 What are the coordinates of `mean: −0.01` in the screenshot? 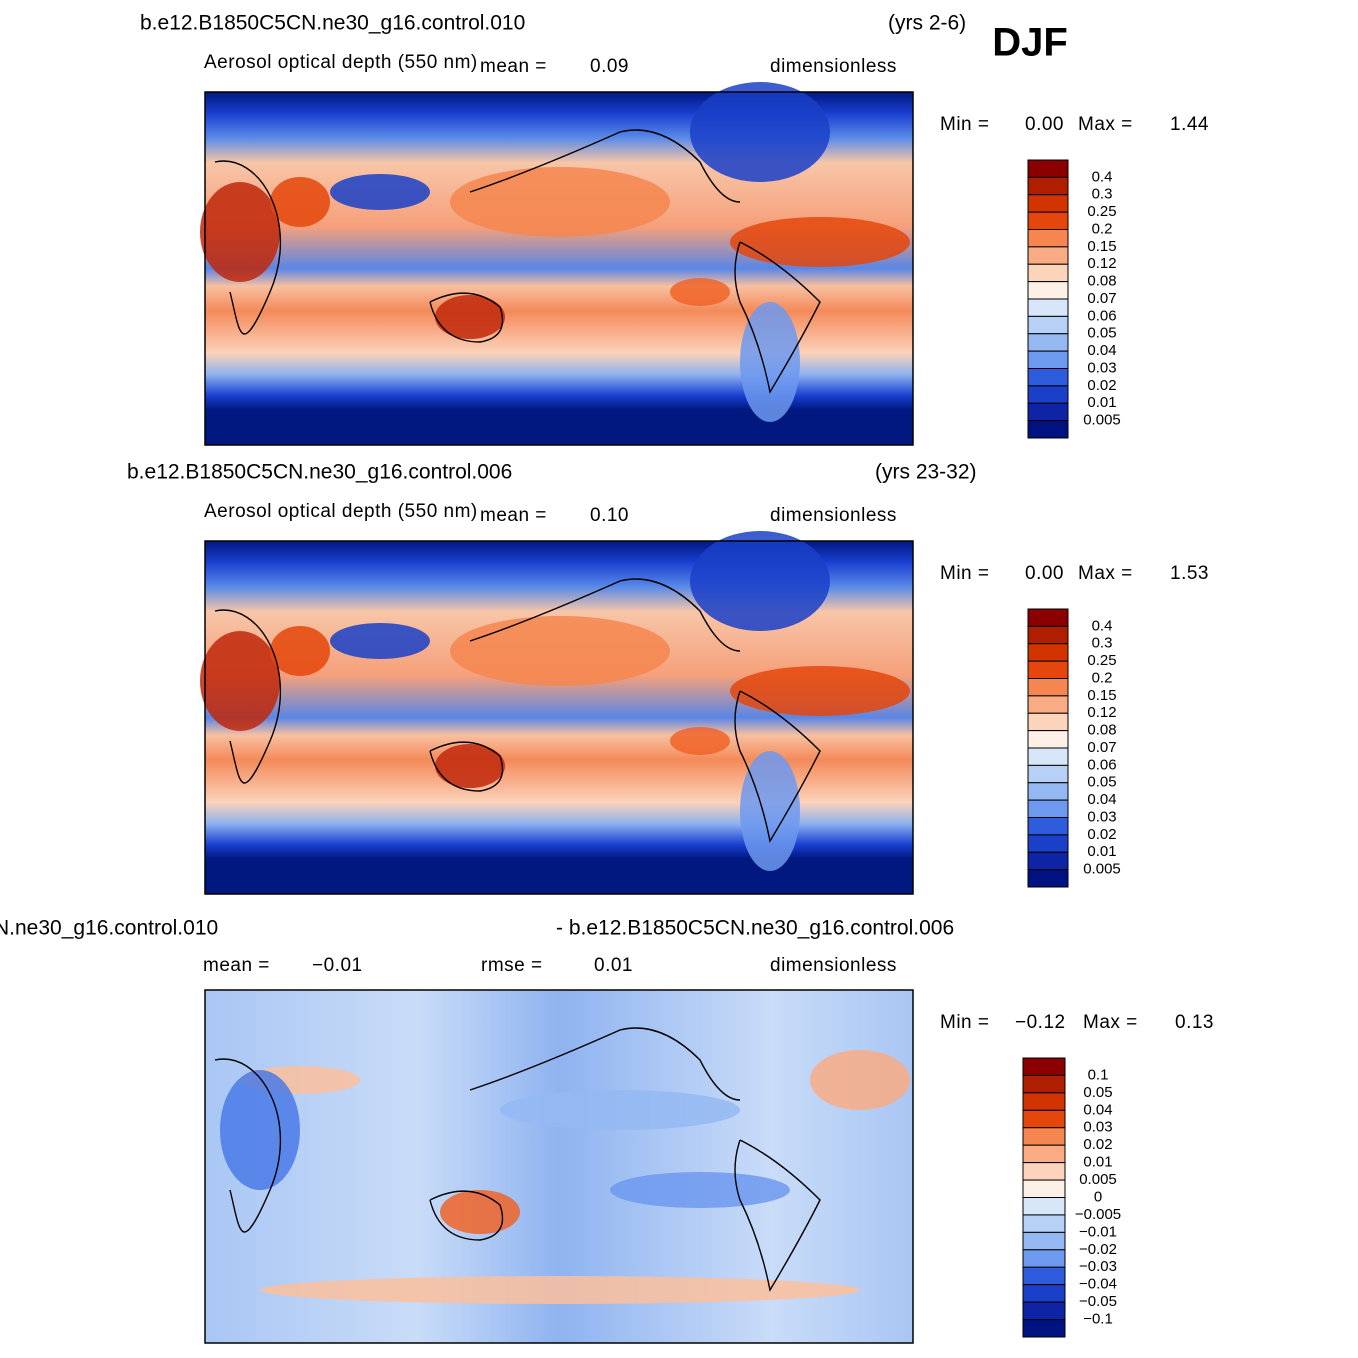 It's located at (337, 965).